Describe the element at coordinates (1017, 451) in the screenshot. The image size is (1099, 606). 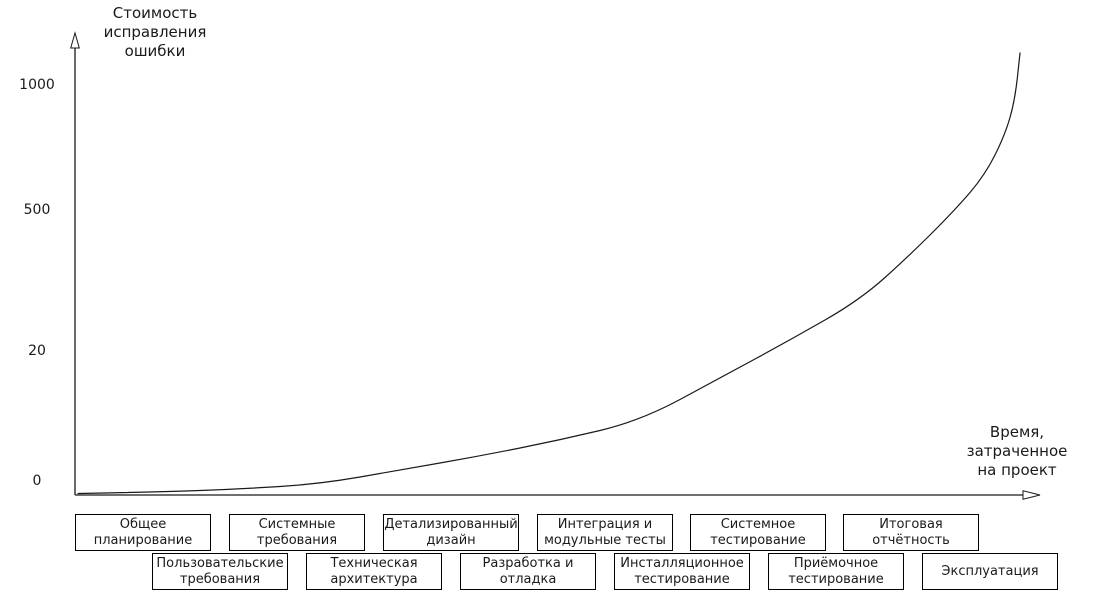
I see `x-axis-title: Время, затраченное на проект` at that location.